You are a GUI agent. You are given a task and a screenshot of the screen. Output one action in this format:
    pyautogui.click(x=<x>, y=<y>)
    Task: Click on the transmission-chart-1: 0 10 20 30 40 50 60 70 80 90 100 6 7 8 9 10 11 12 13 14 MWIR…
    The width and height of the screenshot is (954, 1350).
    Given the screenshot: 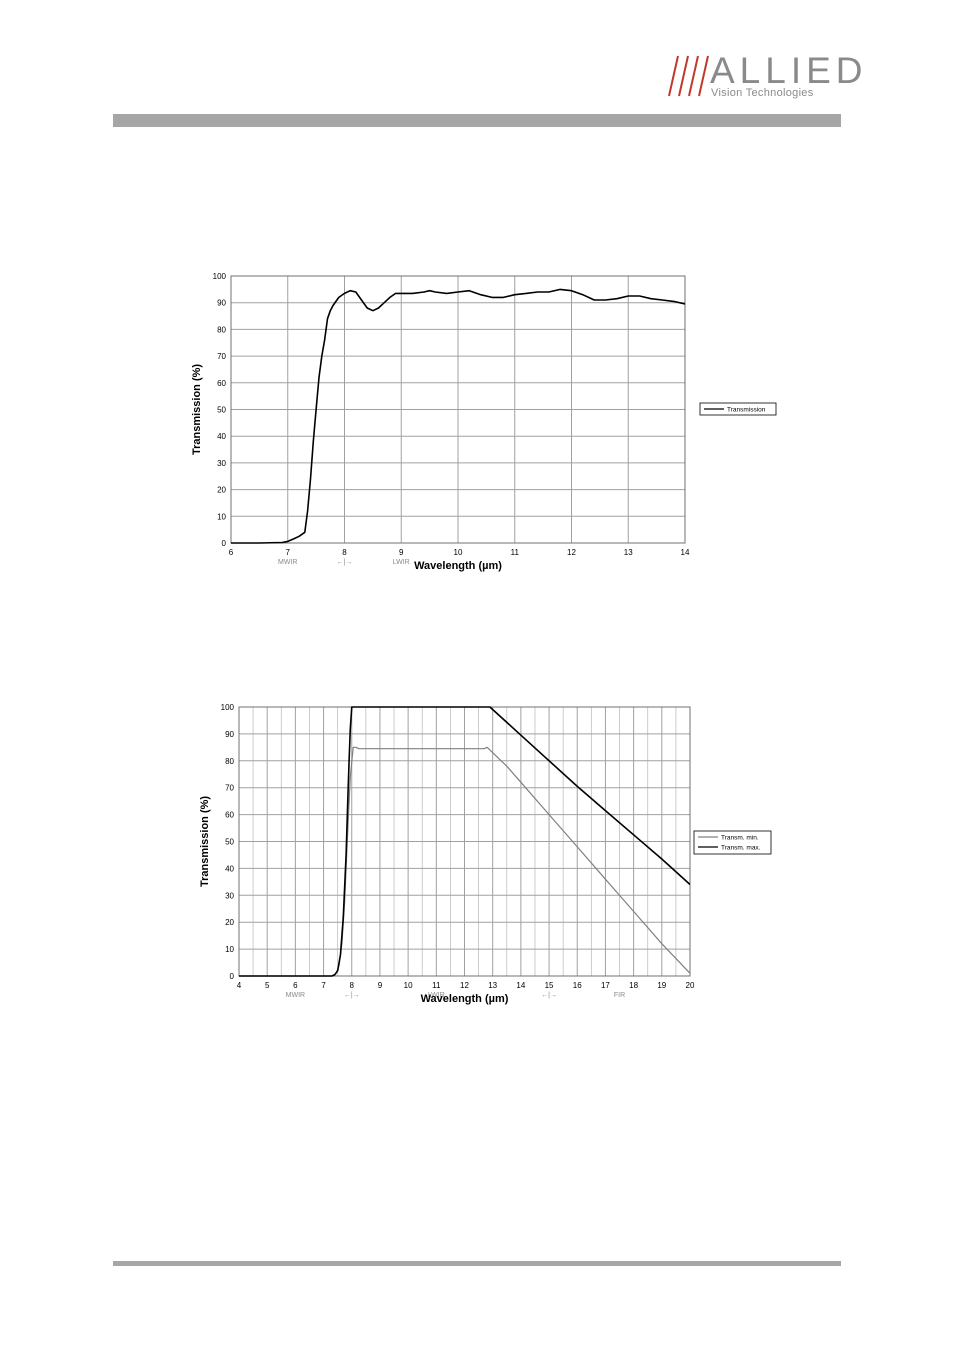 What is the action you would take?
    pyautogui.click(x=484, y=422)
    